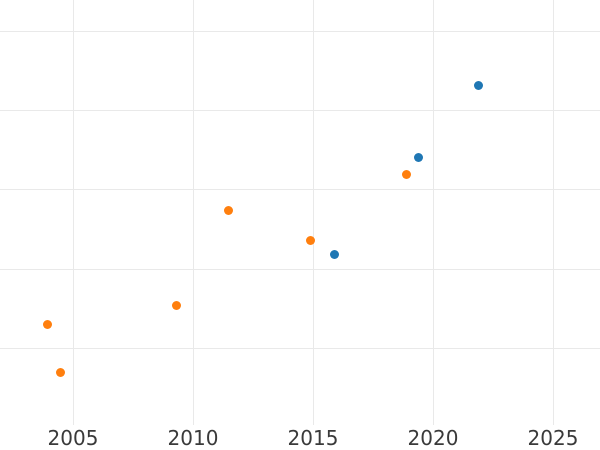 This screenshot has height=450, width=600. I want to click on x-tick-label: 2020, so click(433, 438).